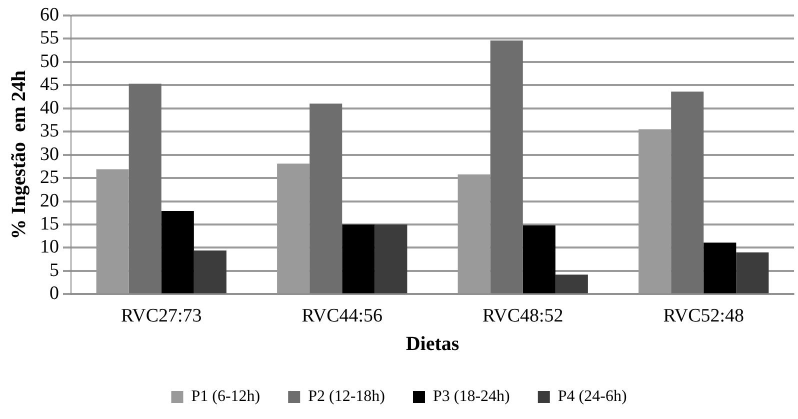 Image resolution: width=798 pixels, height=419 pixels. Describe the element at coordinates (592, 397) in the screenshot. I see `legend-label: P4 (24-6h)` at that location.